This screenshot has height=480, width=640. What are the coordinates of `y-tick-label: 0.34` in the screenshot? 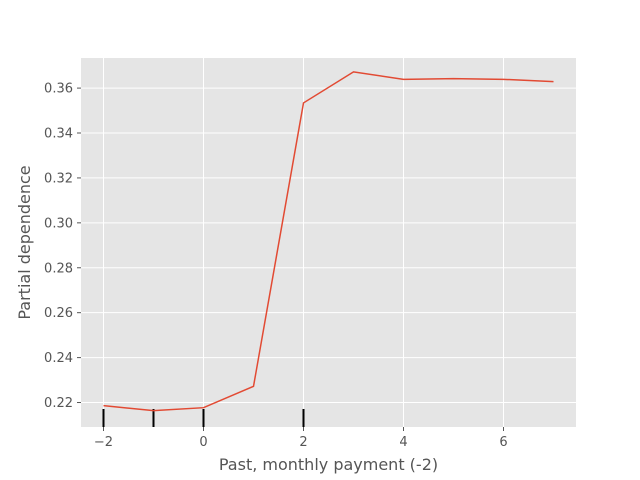 It's located at (58, 134).